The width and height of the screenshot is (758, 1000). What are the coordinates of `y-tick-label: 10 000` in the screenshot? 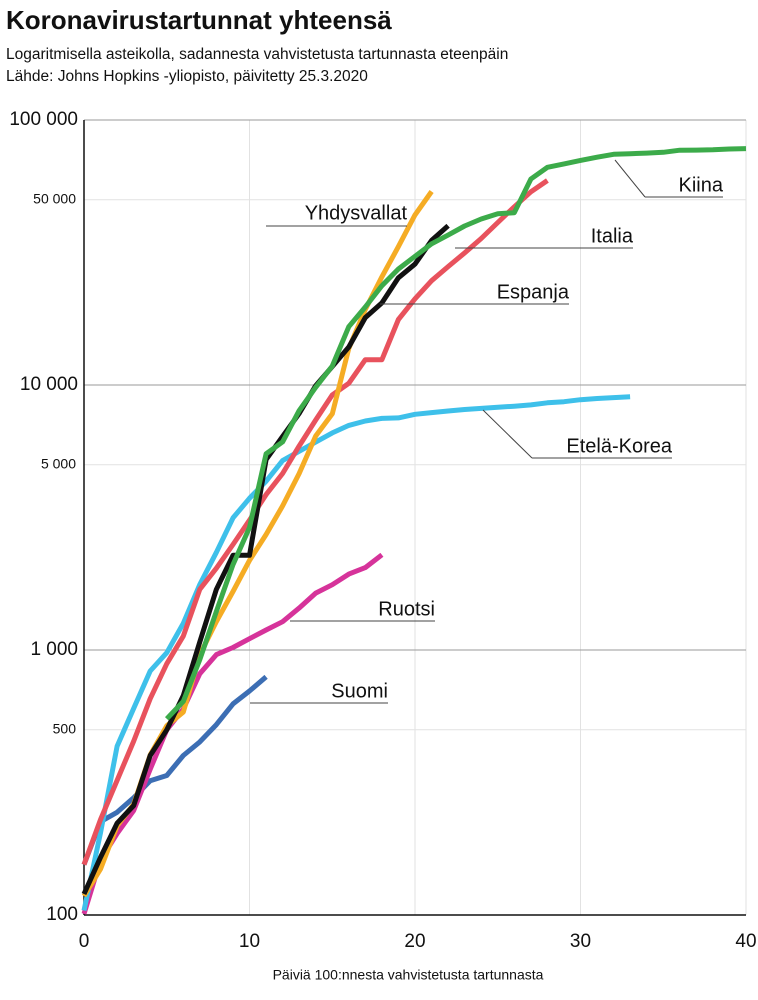 It's located at (49, 384).